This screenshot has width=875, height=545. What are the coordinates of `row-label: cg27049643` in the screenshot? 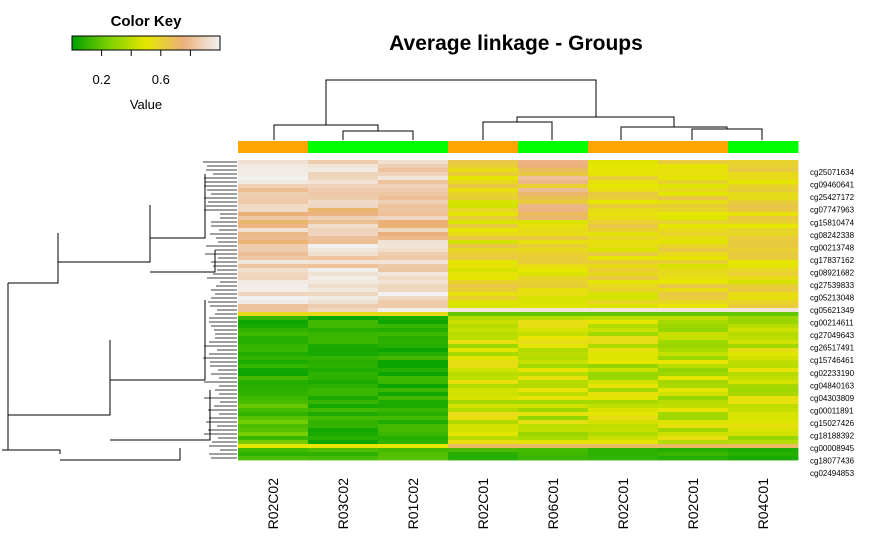 It's located at (832, 335).